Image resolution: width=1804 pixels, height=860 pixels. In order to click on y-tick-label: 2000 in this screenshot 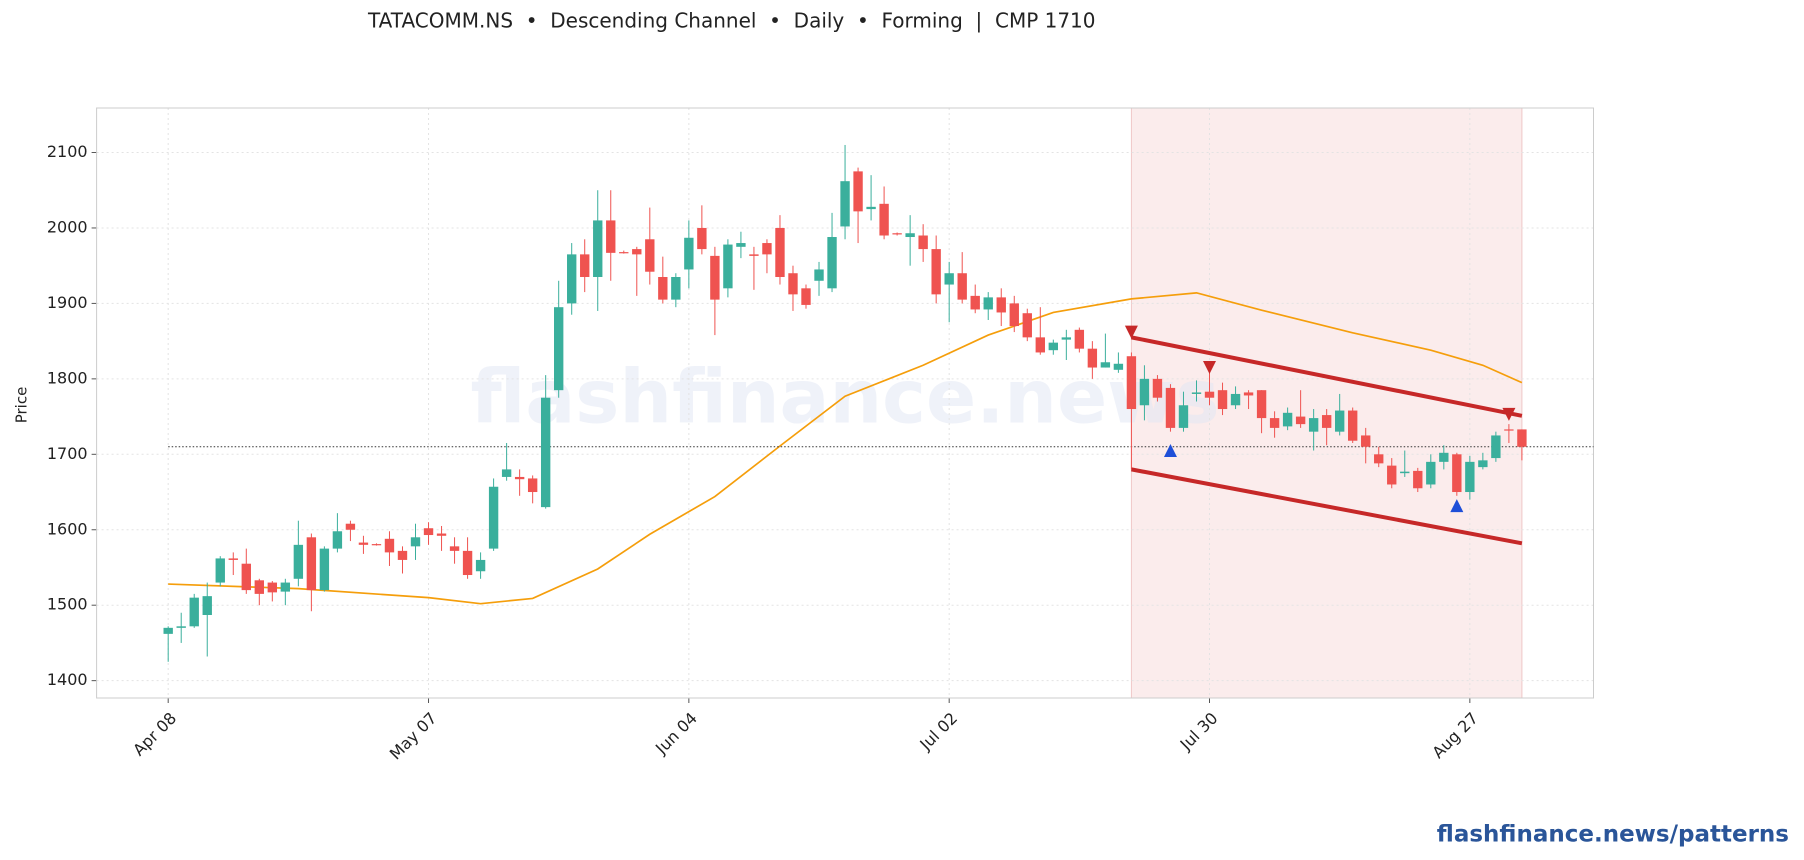, I will do `click(67, 226)`.